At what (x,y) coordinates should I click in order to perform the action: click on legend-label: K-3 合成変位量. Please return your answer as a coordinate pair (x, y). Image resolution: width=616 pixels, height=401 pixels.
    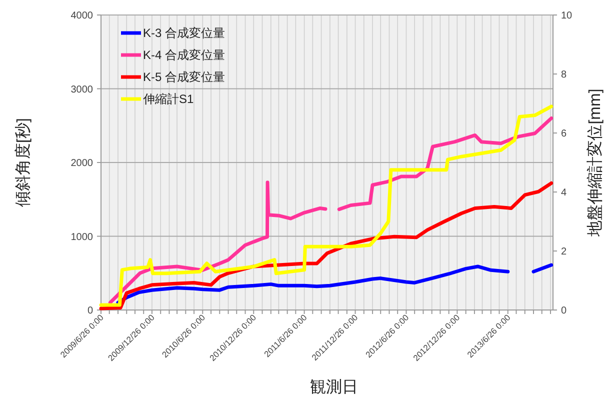
    Looking at the image, I should click on (184, 33).